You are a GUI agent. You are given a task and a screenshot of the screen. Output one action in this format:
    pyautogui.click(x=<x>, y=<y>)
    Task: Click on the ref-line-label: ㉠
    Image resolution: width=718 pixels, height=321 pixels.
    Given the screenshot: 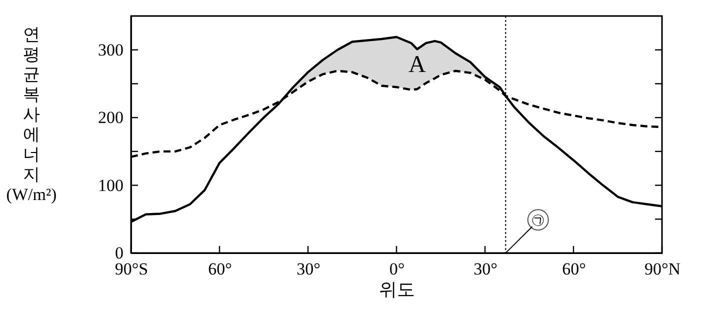 What is the action you would take?
    pyautogui.click(x=538, y=220)
    